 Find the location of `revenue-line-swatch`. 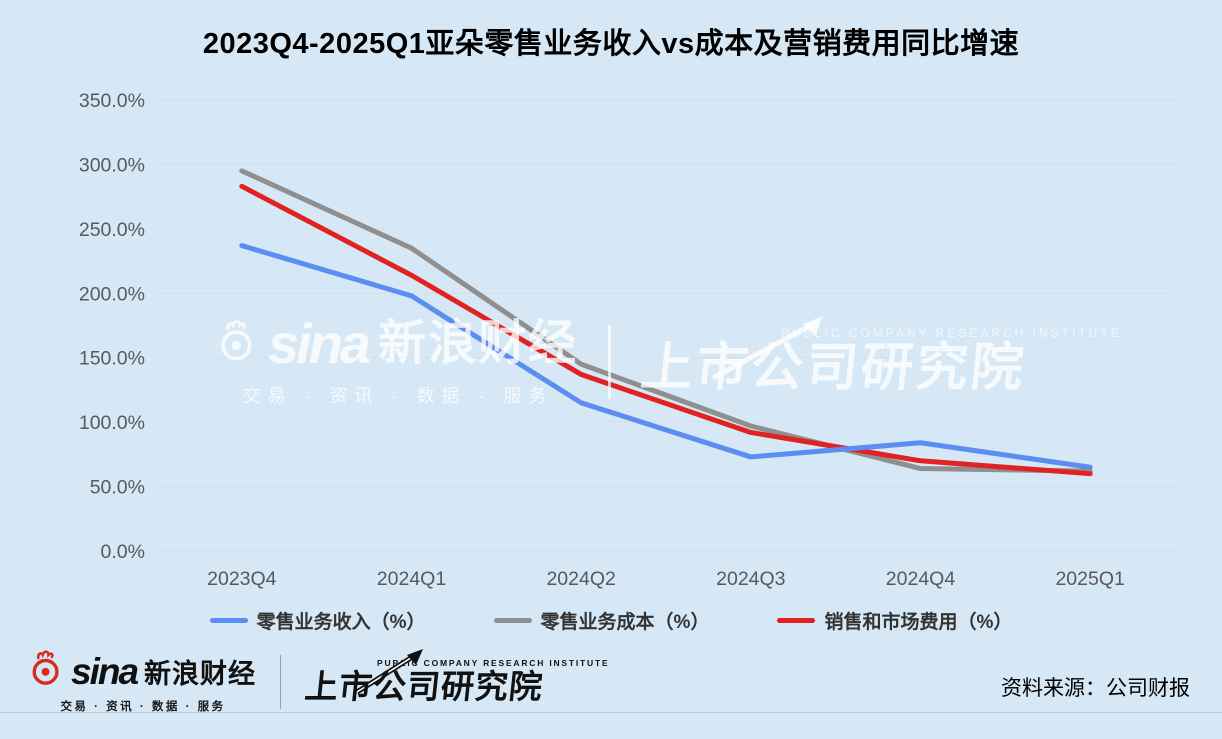

revenue-line-swatch is located at coordinates (228, 620).